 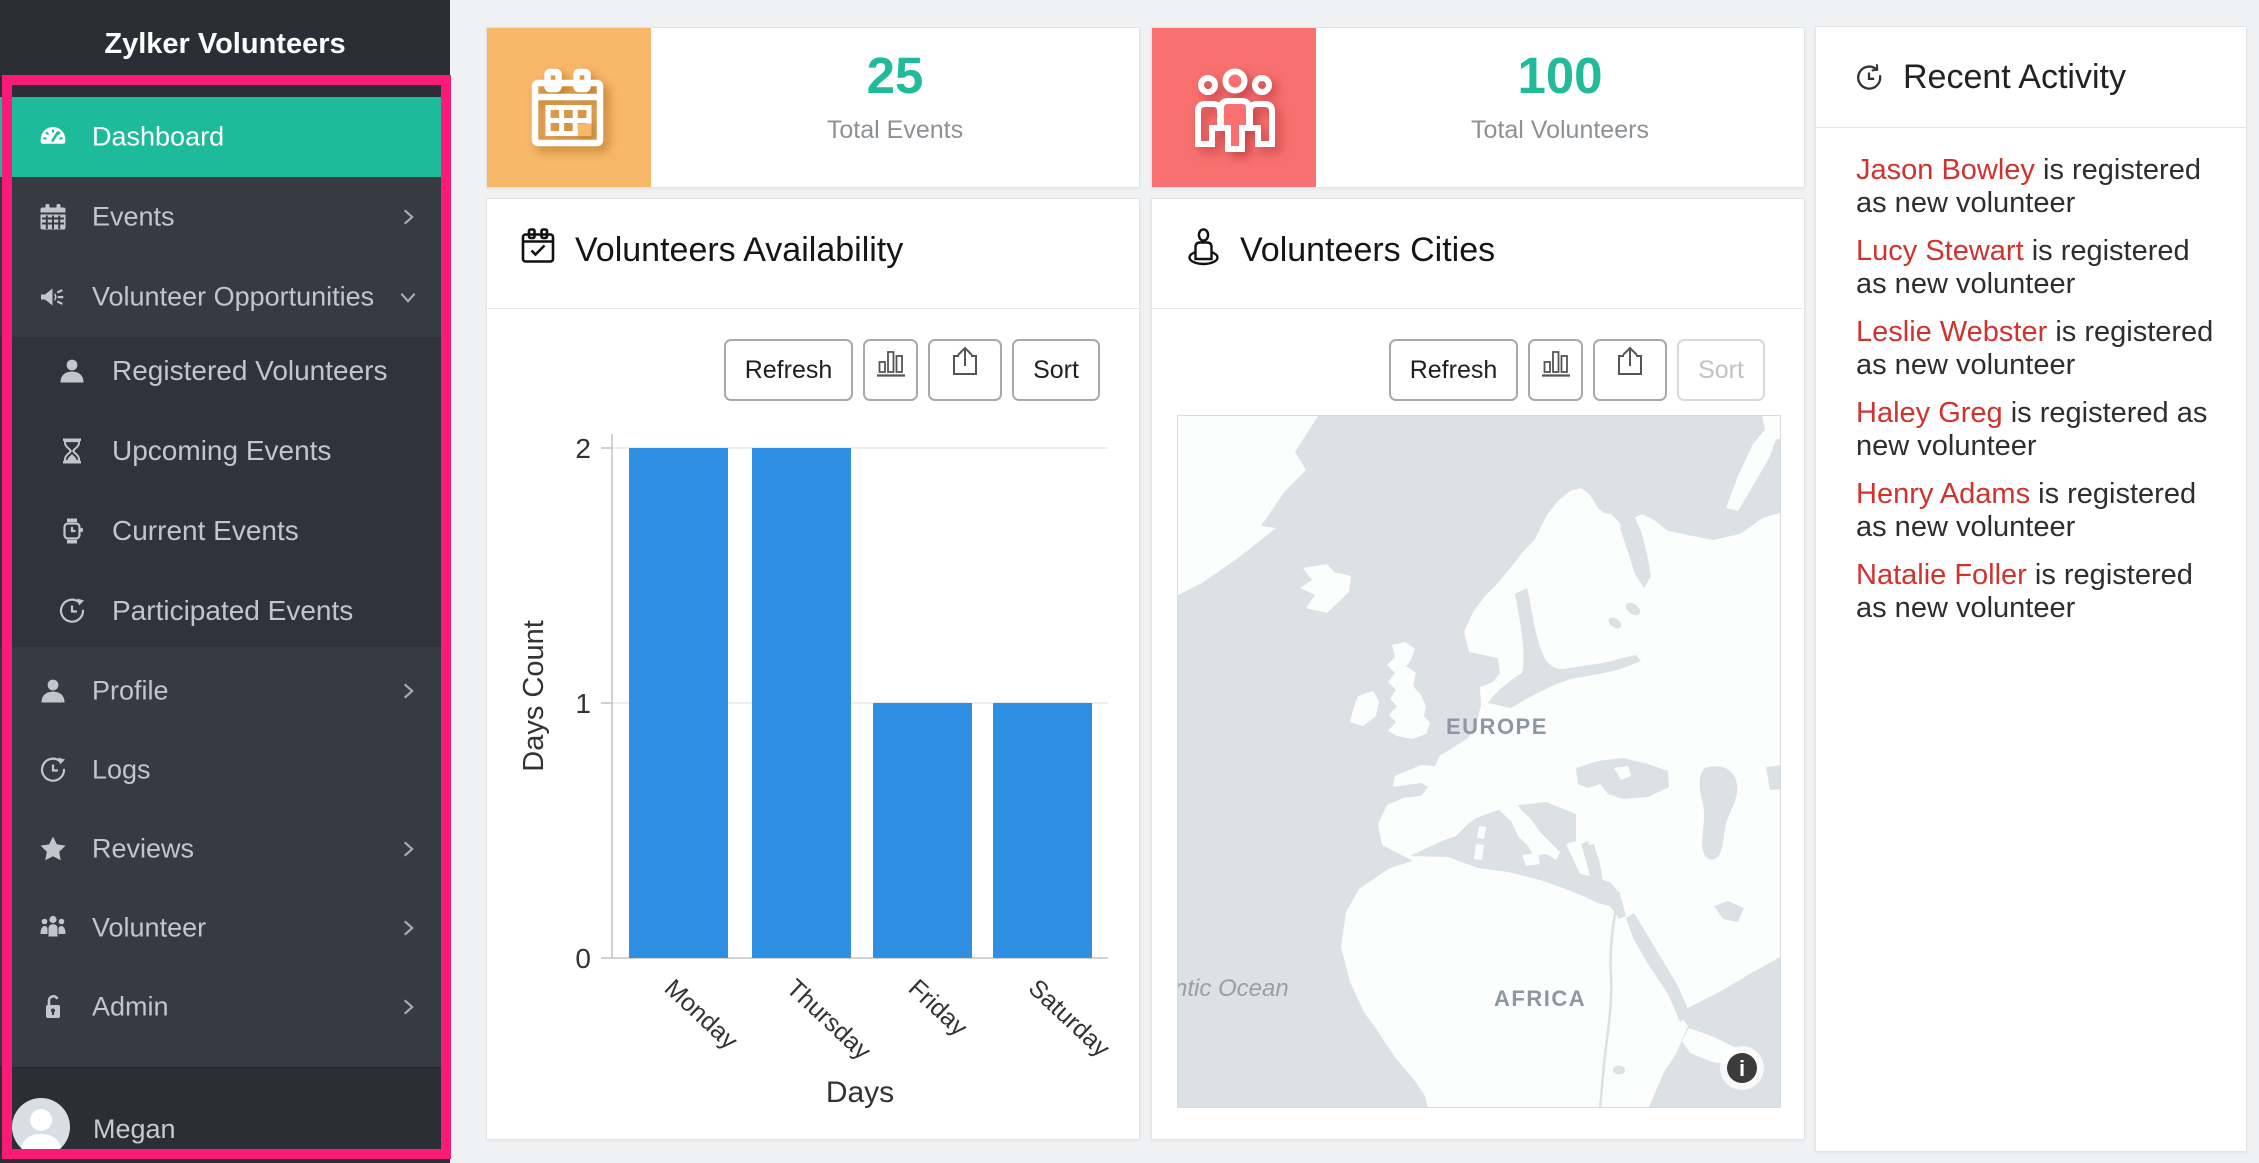 What do you see at coordinates (583, 703) in the screenshot?
I see `svg-text: 1` at bounding box center [583, 703].